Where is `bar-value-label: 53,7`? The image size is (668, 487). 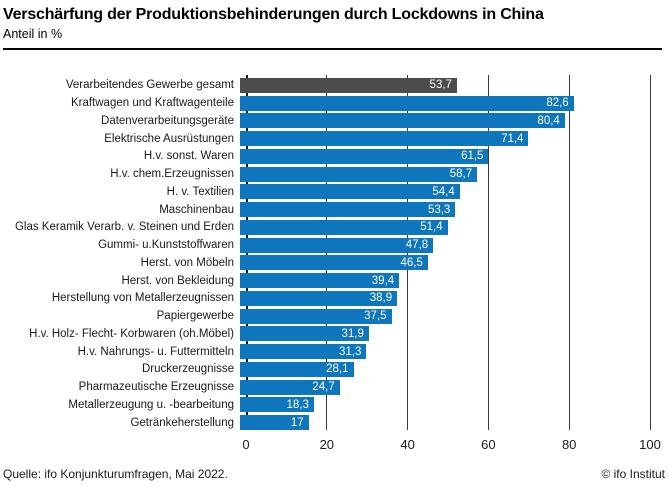
bar-value-label: 53,7 is located at coordinates (440, 85).